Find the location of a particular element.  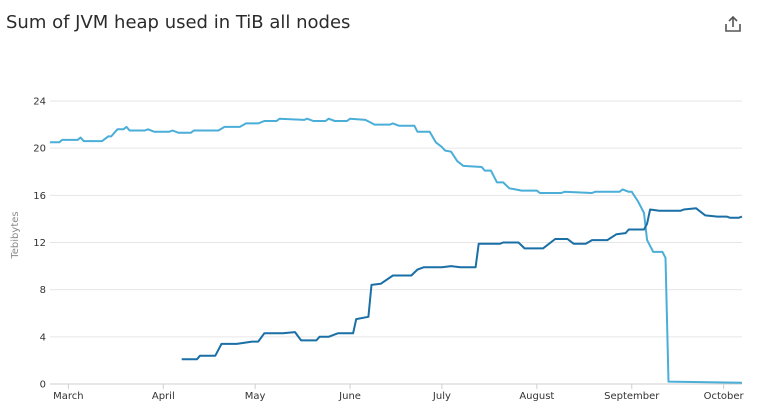

y-tick-label: 4 is located at coordinates (43, 337).